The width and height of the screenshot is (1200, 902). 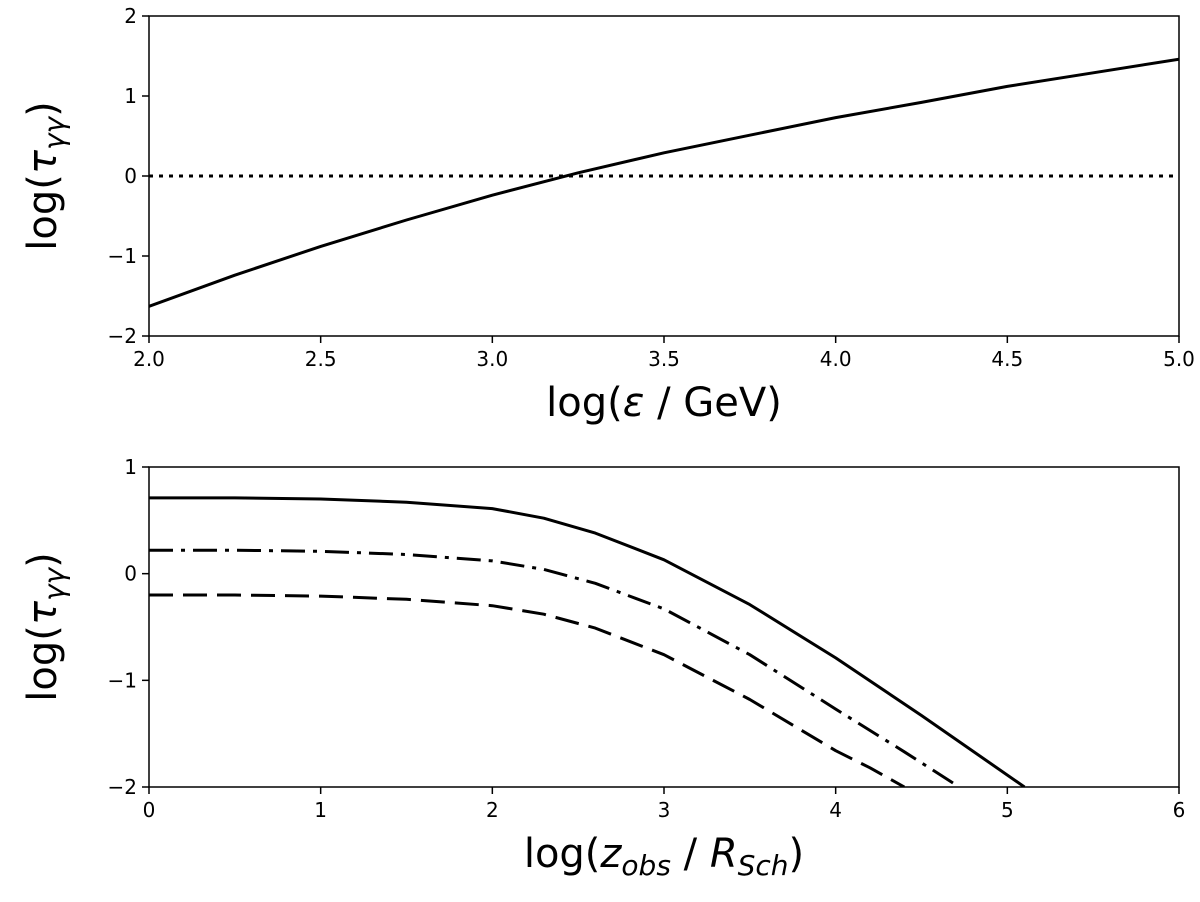 I want to click on x-label-symbol: z, so click(x=610, y=854).